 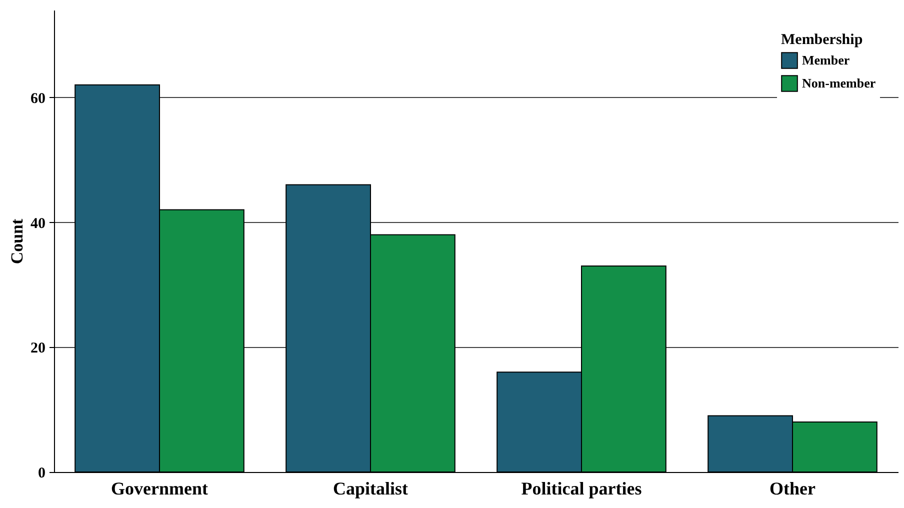 I want to click on legend-label: Member, so click(x=826, y=60).